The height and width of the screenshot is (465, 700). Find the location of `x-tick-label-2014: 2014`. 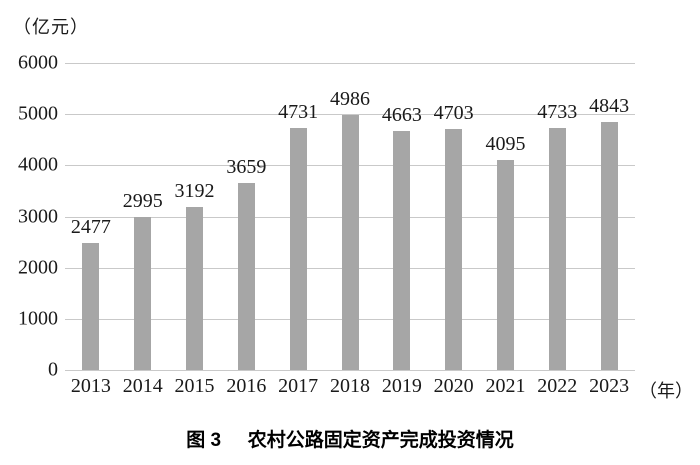

x-tick-label-2014: 2014 is located at coordinates (142, 386).